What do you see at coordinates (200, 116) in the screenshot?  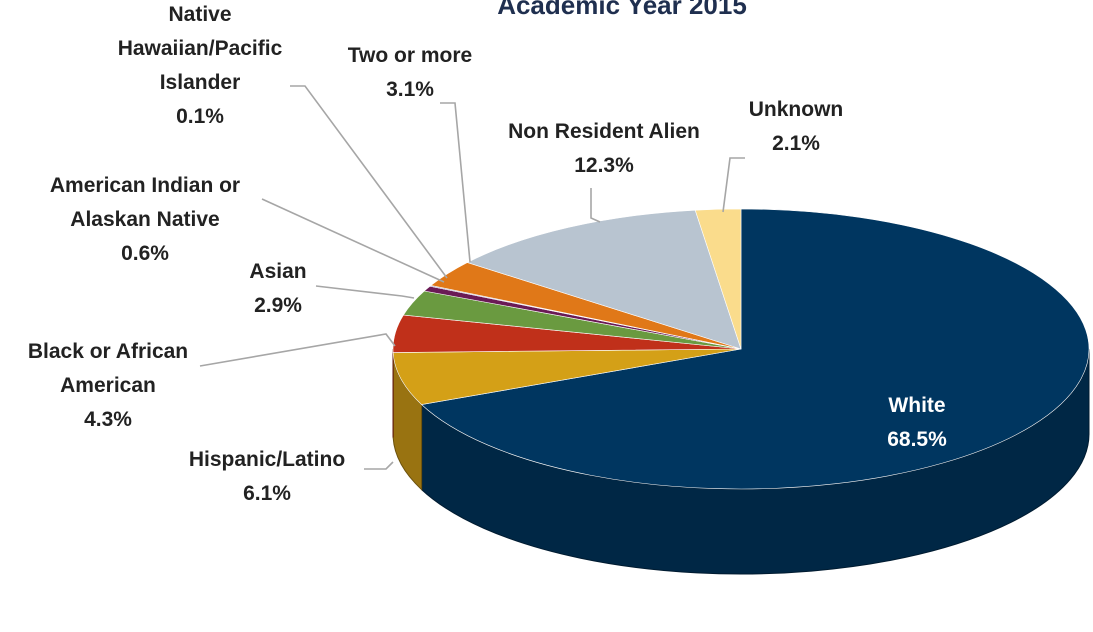 I see `slice-value-label: 0.1%` at bounding box center [200, 116].